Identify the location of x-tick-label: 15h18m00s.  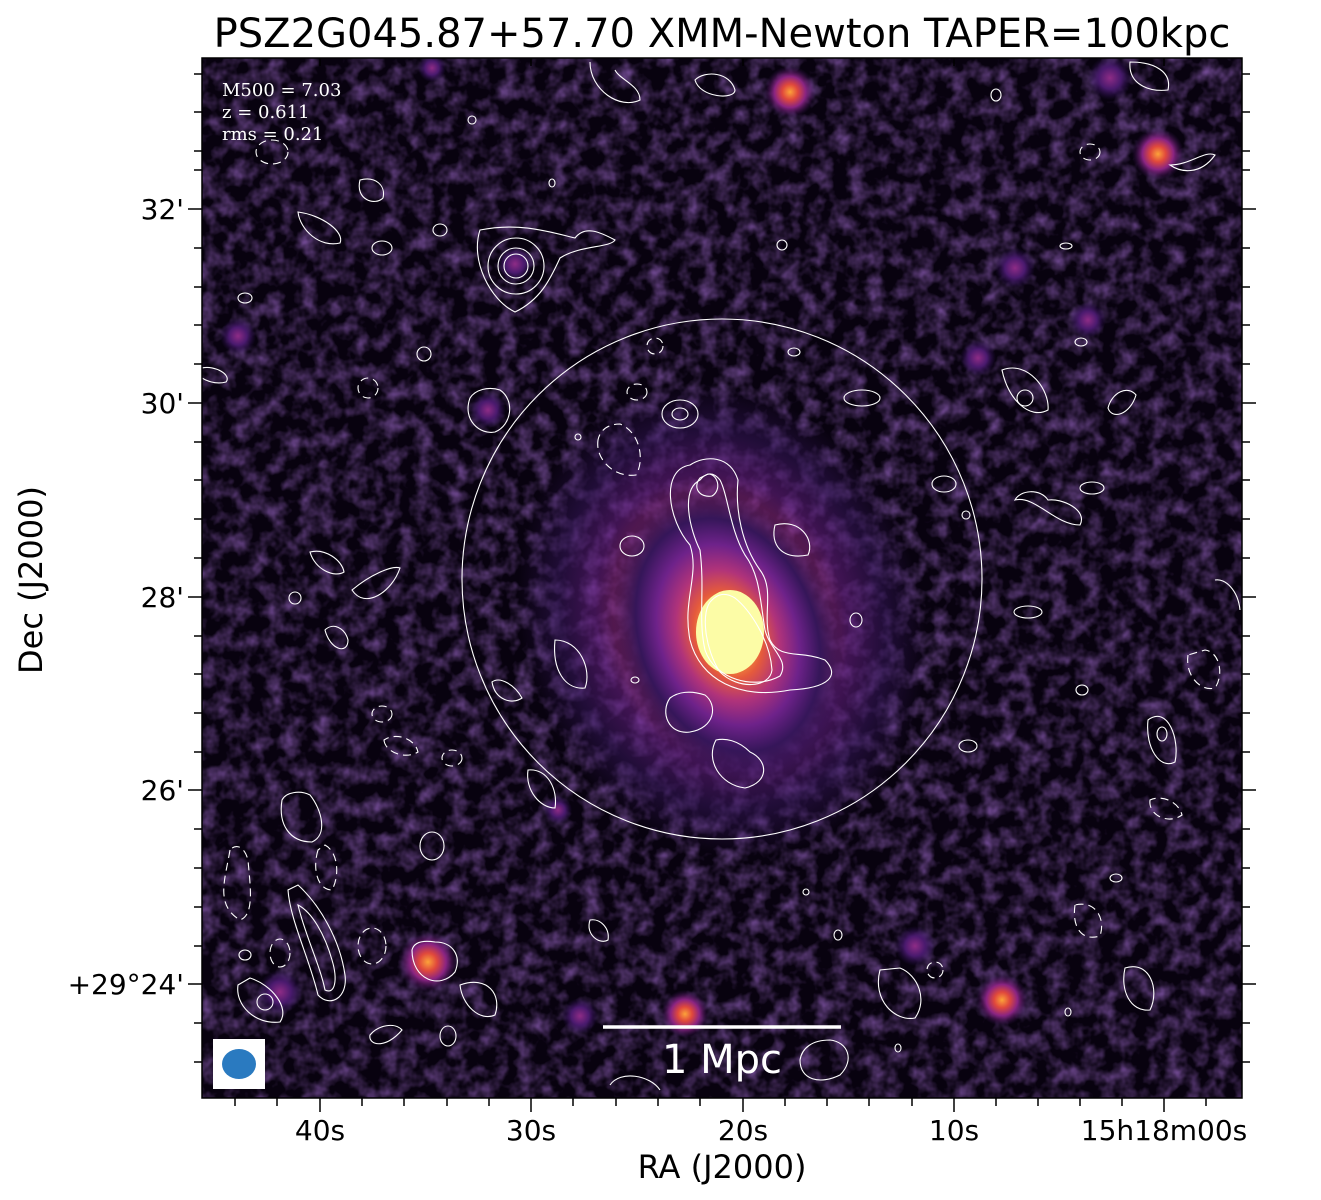
(1164, 1130).